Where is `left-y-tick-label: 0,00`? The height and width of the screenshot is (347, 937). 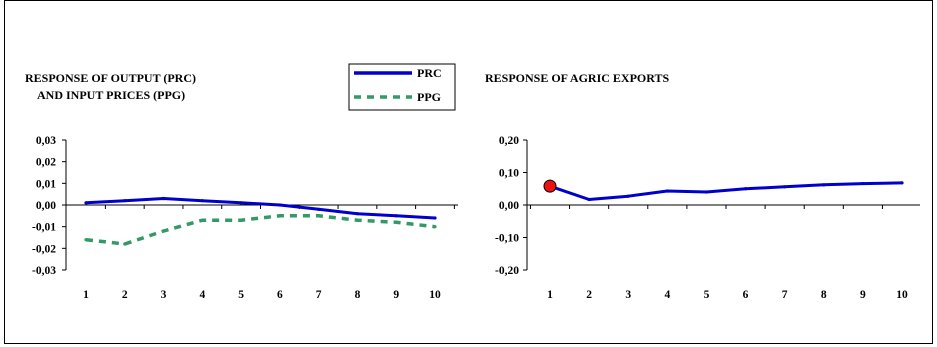
left-y-tick-label: 0,00 is located at coordinates (46, 206).